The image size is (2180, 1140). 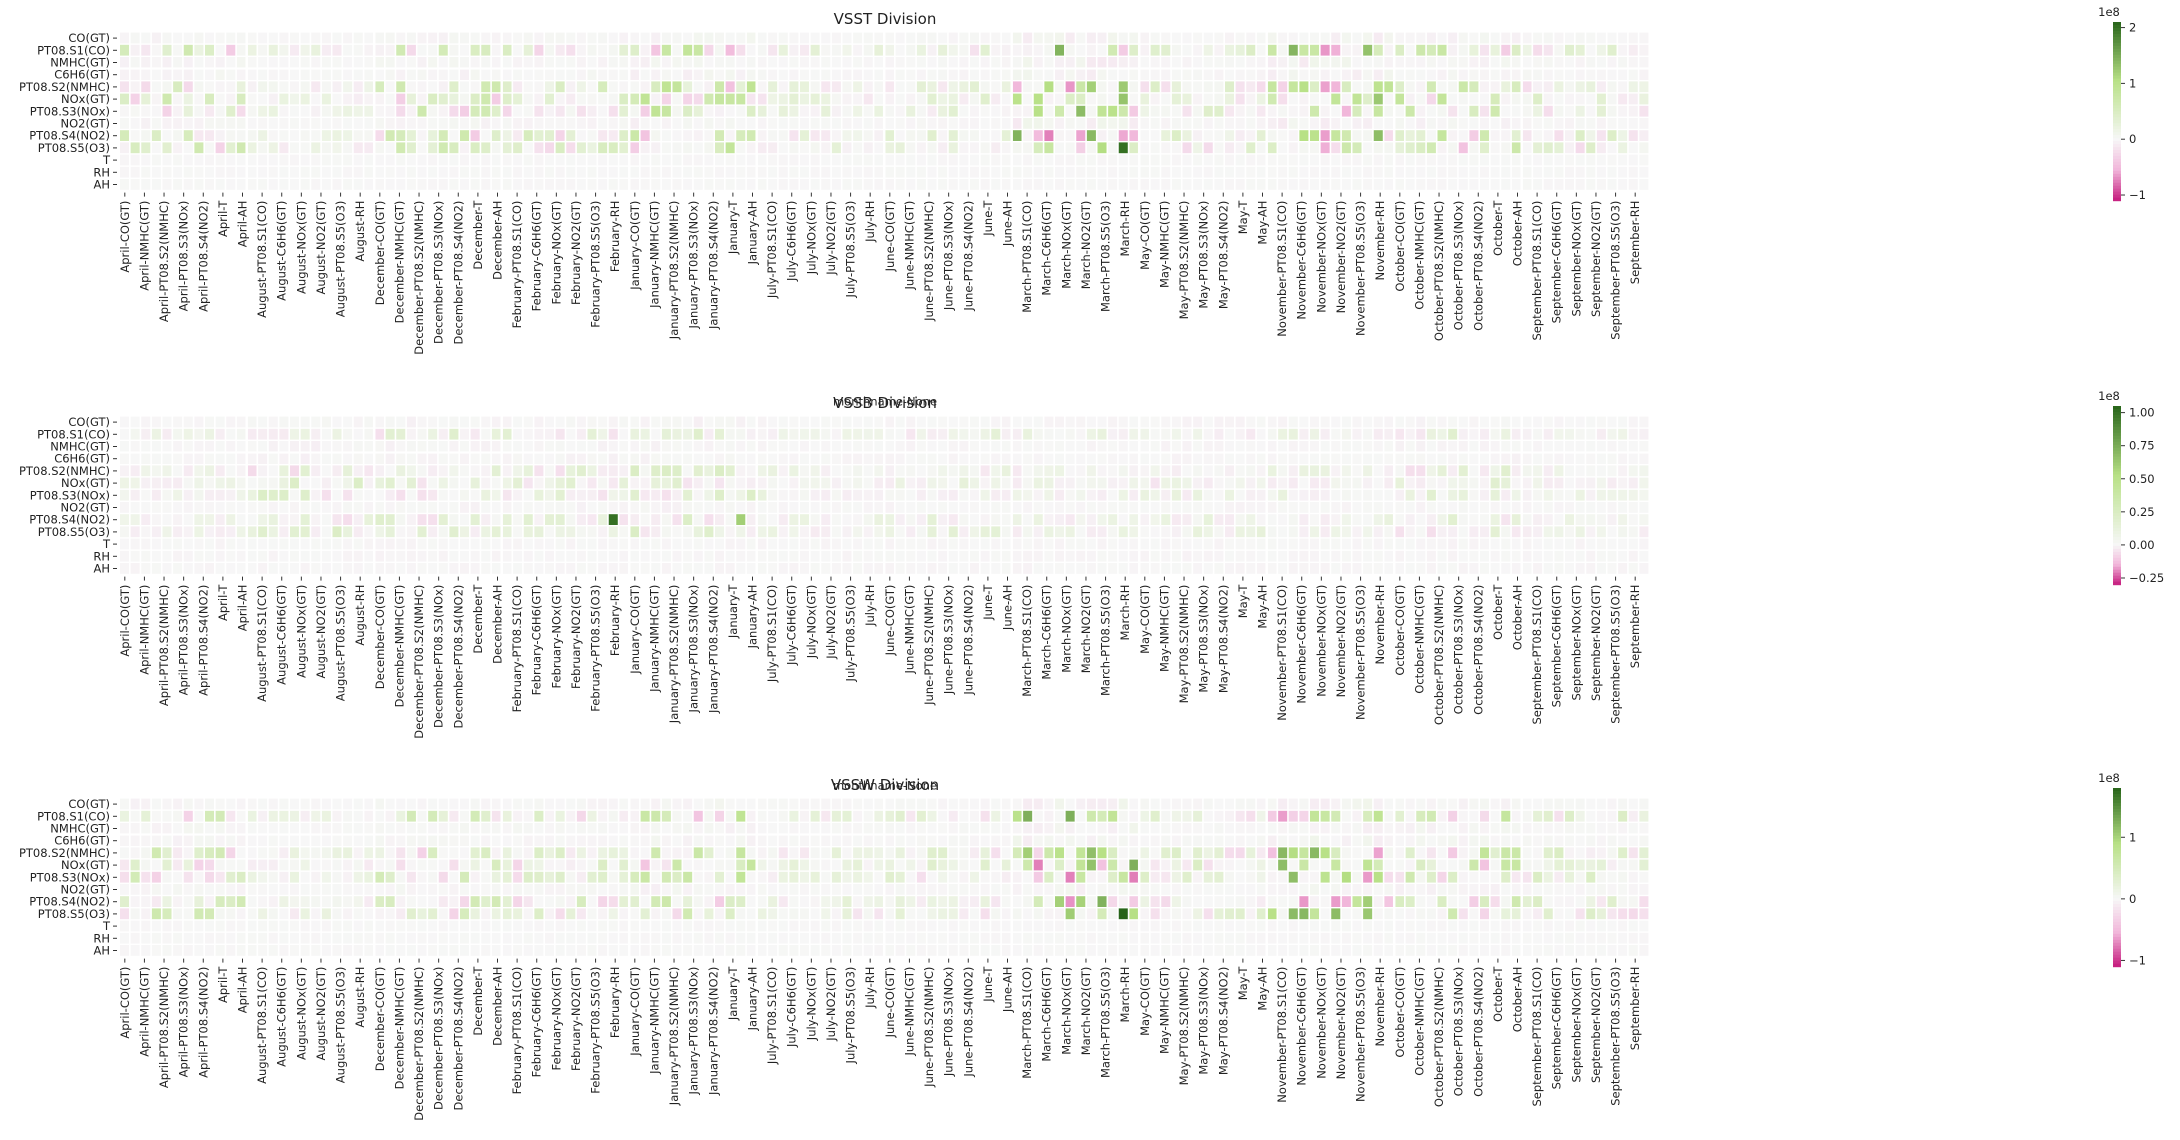 I want to click on colorbar-scale-label: 1e8, so click(x=2109, y=12).